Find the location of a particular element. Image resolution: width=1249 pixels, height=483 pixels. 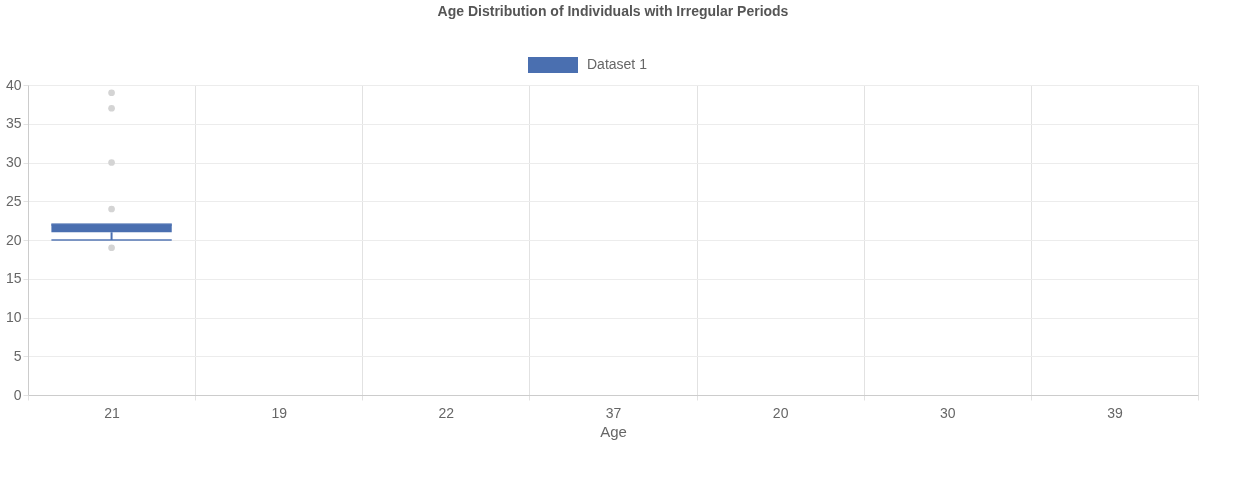

x-axis-title: Age is located at coordinates (613, 431).